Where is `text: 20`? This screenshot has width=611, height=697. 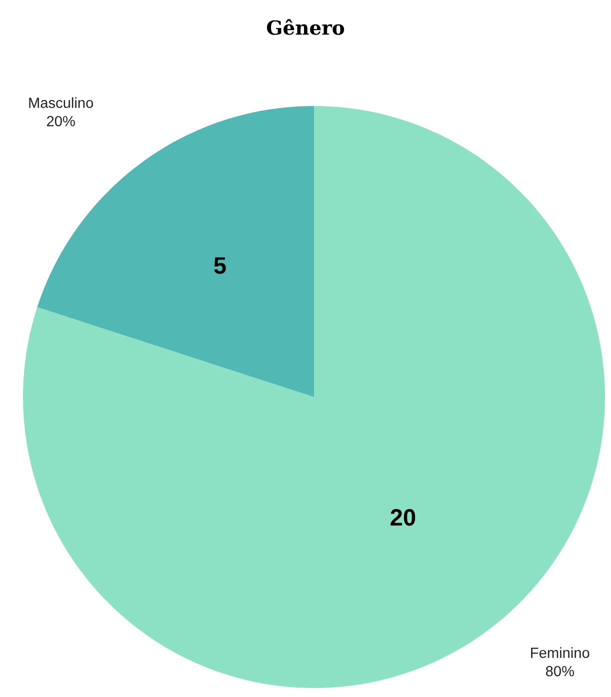 text: 20 is located at coordinates (403, 517).